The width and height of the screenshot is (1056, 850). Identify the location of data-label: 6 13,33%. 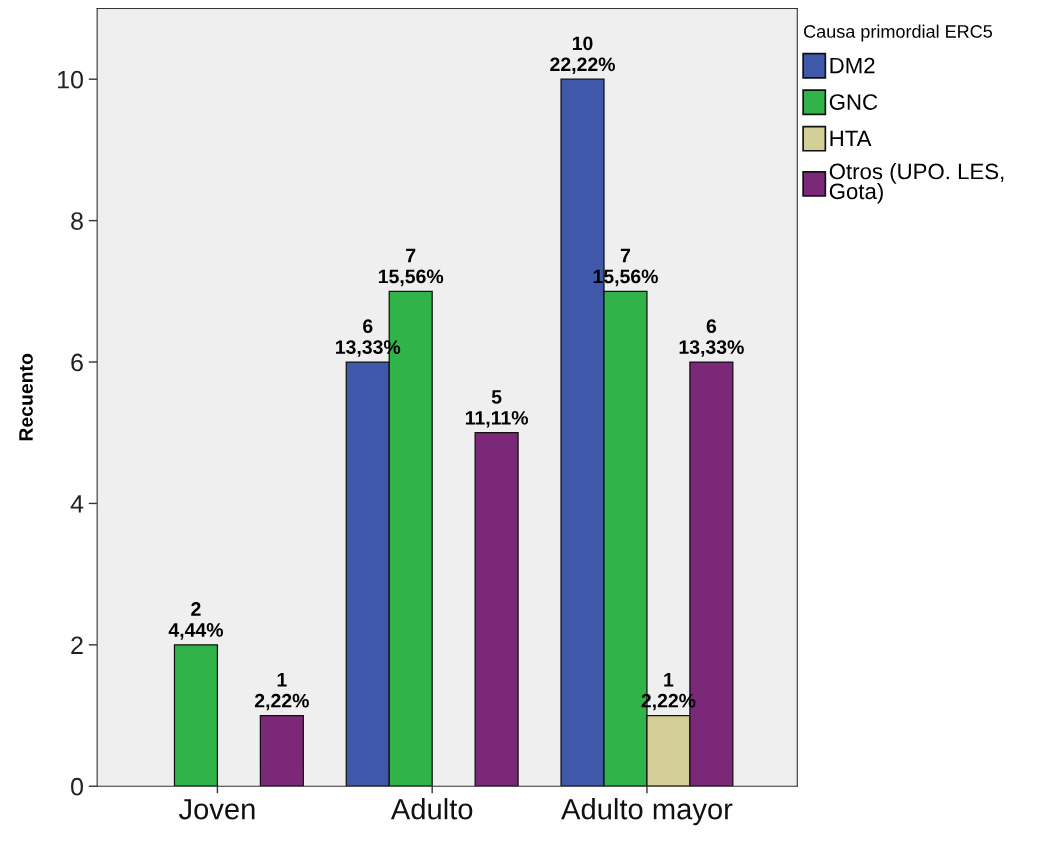
(711, 338).